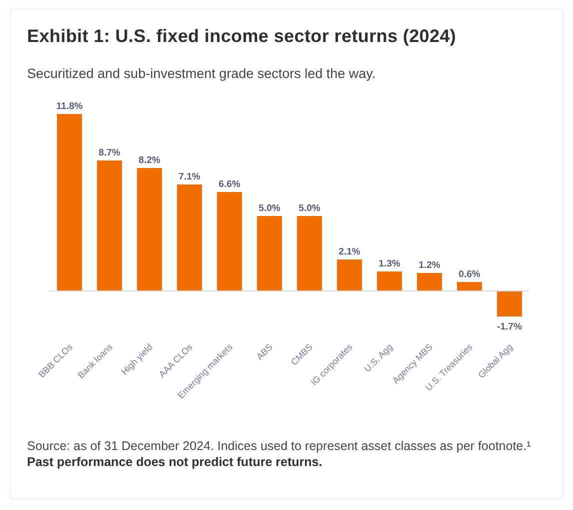  I want to click on data-label: 7.1%, so click(189, 177).